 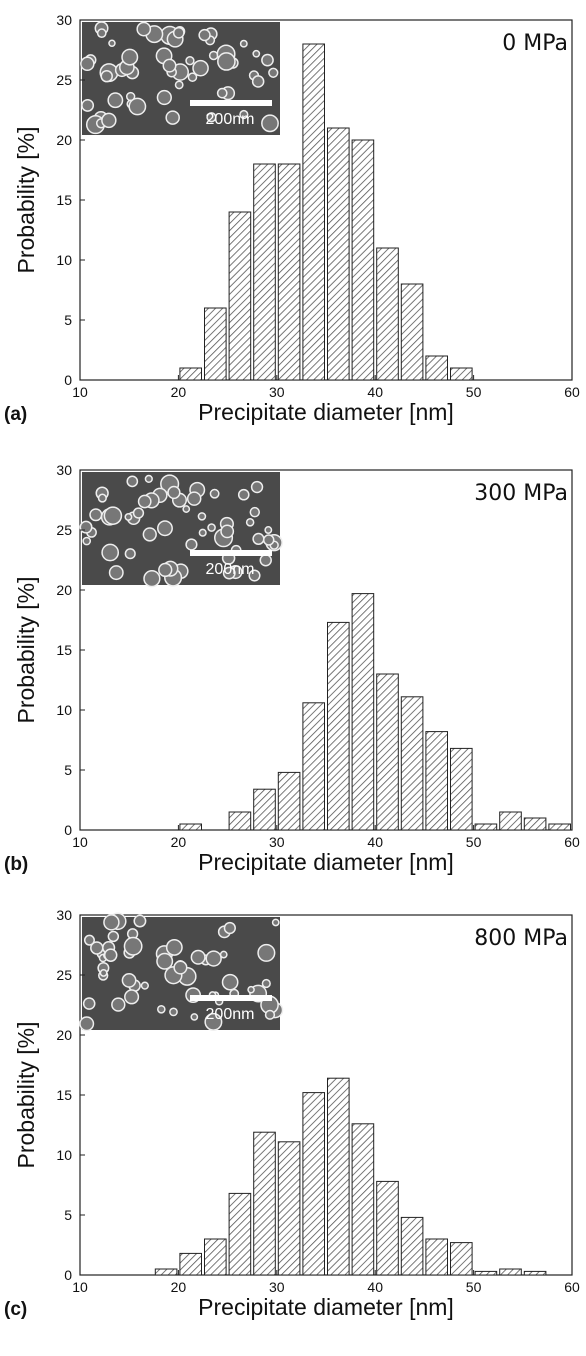 What do you see at coordinates (64, 1155) in the screenshot?
I see `y-tick-label: 10` at bounding box center [64, 1155].